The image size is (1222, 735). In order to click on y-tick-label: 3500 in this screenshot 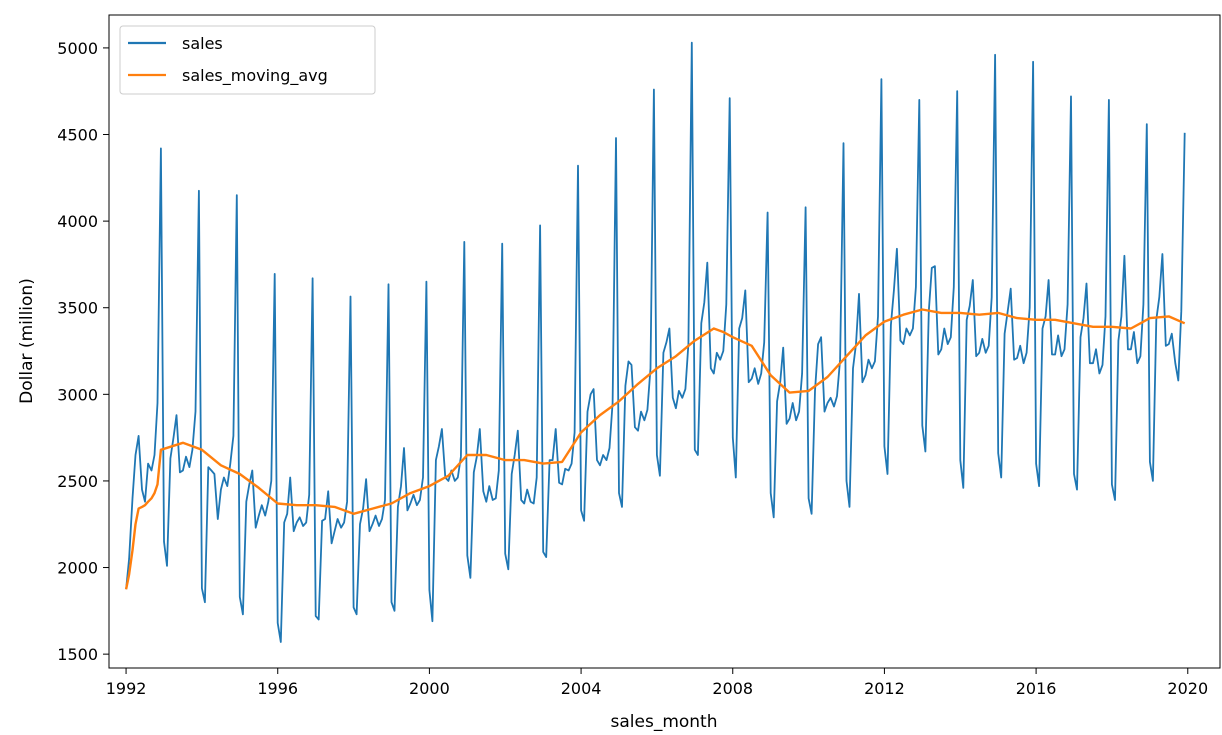, I will do `click(77, 308)`.